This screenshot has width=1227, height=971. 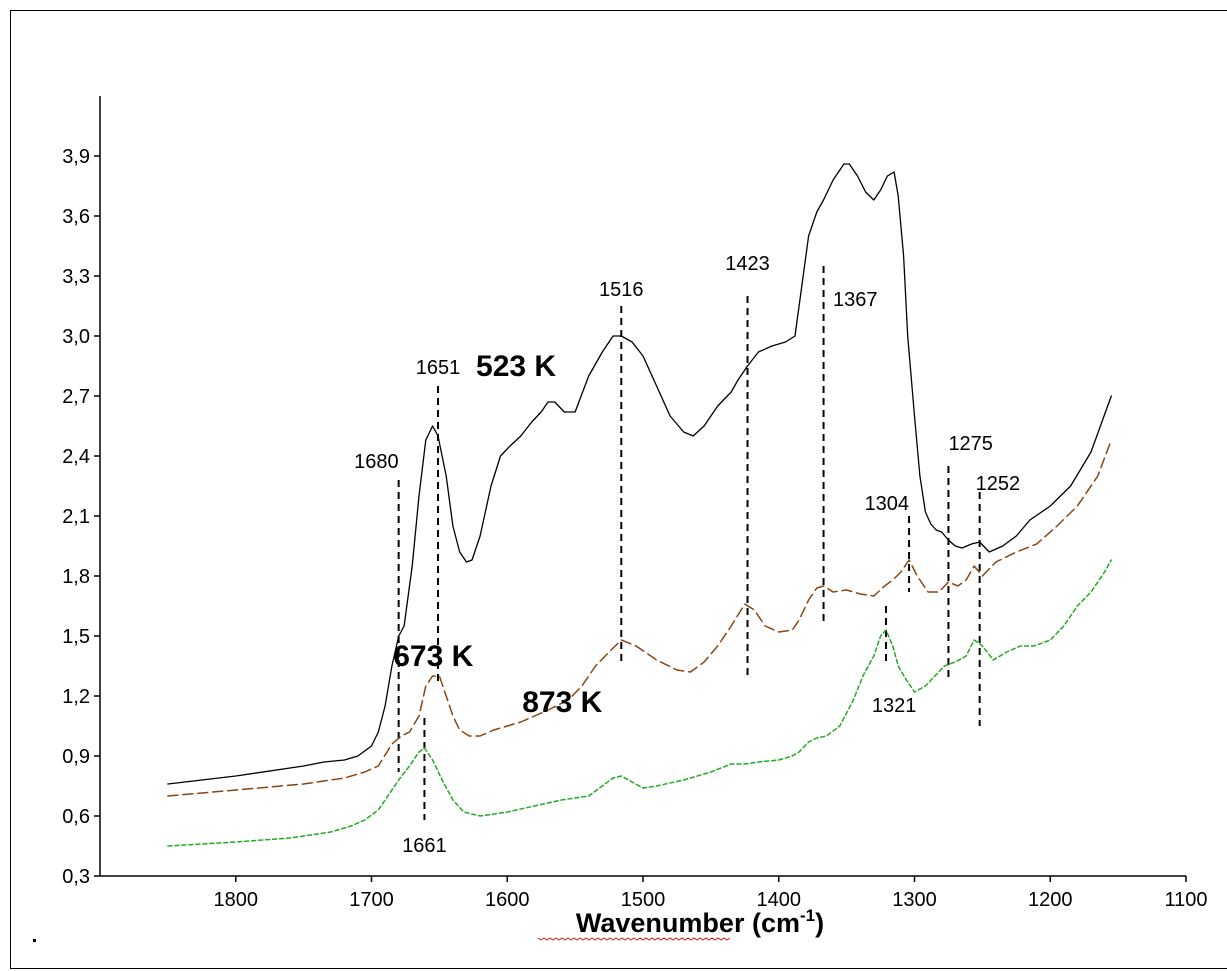 I want to click on x-ticks: 1800 1700 1600 1500 1400 1300 1200 1100, so click(x=711, y=893).